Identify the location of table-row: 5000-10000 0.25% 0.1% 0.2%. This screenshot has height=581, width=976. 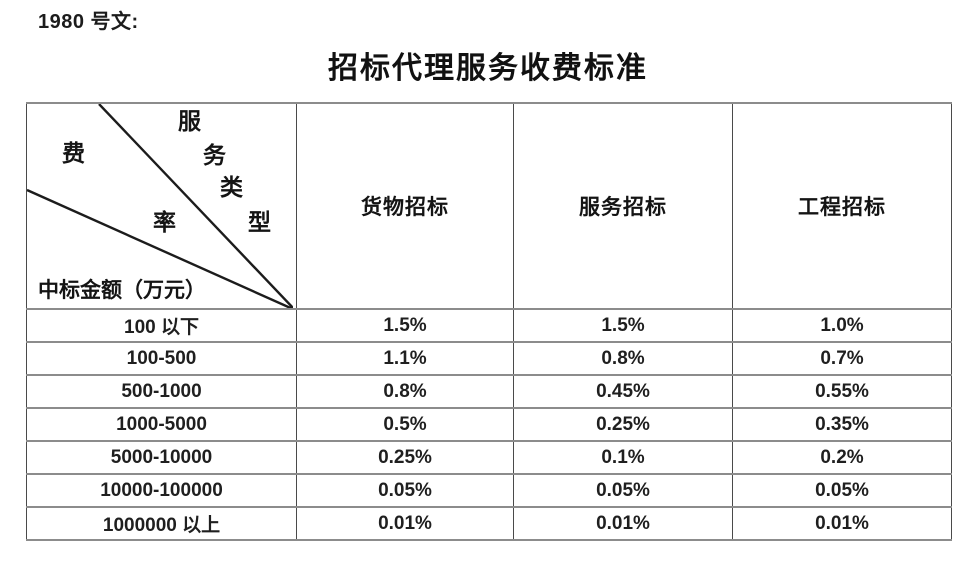
(489, 457).